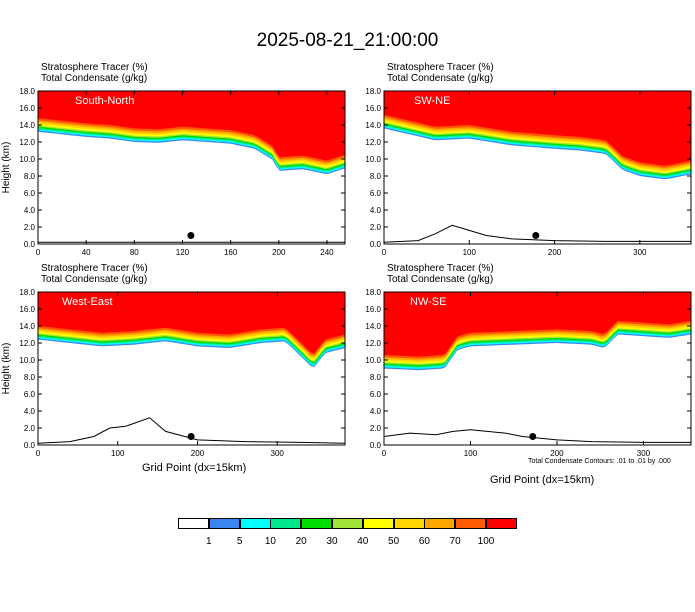  I want to click on legend-label: 50, so click(394, 541).